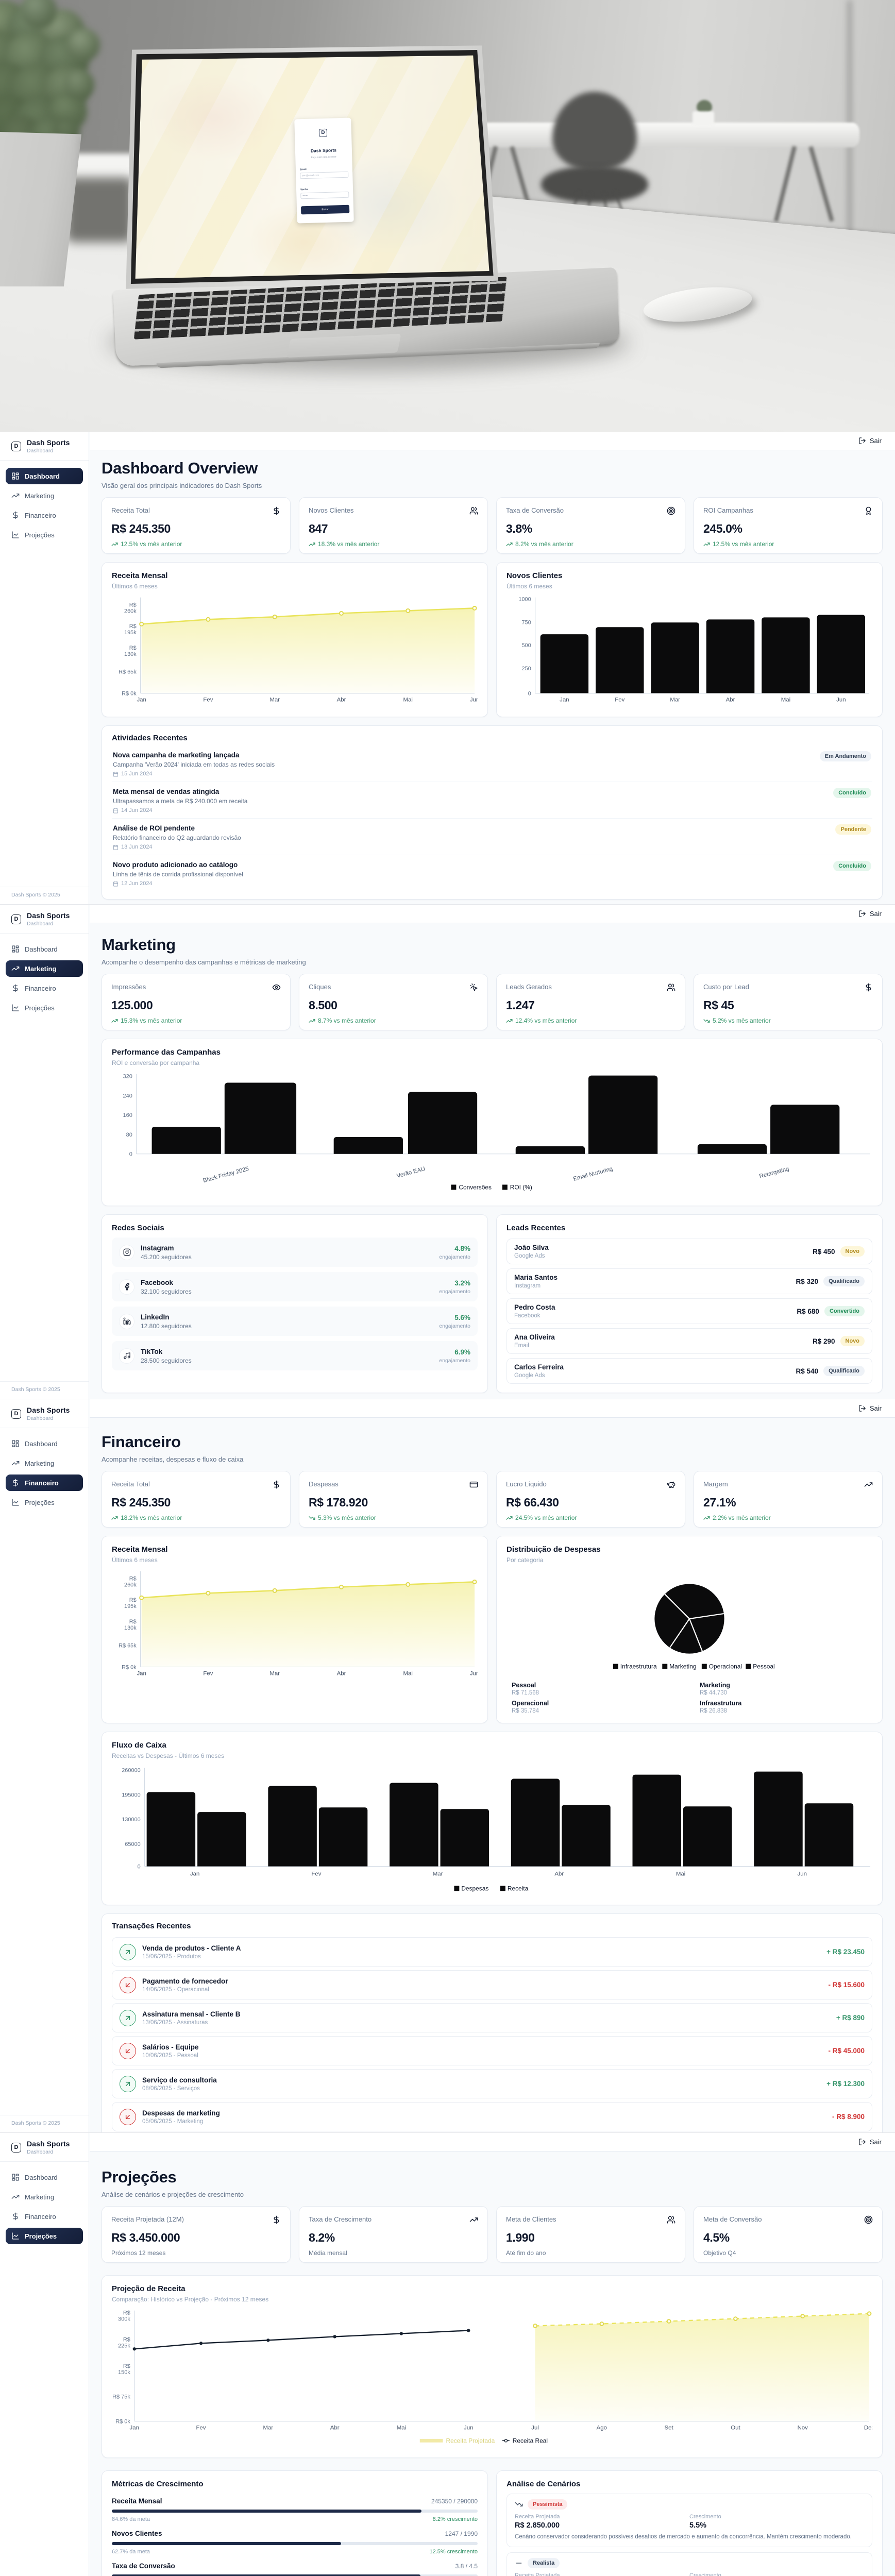  What do you see at coordinates (128, 1077) in the screenshot?
I see `svg-text: 320` at bounding box center [128, 1077].